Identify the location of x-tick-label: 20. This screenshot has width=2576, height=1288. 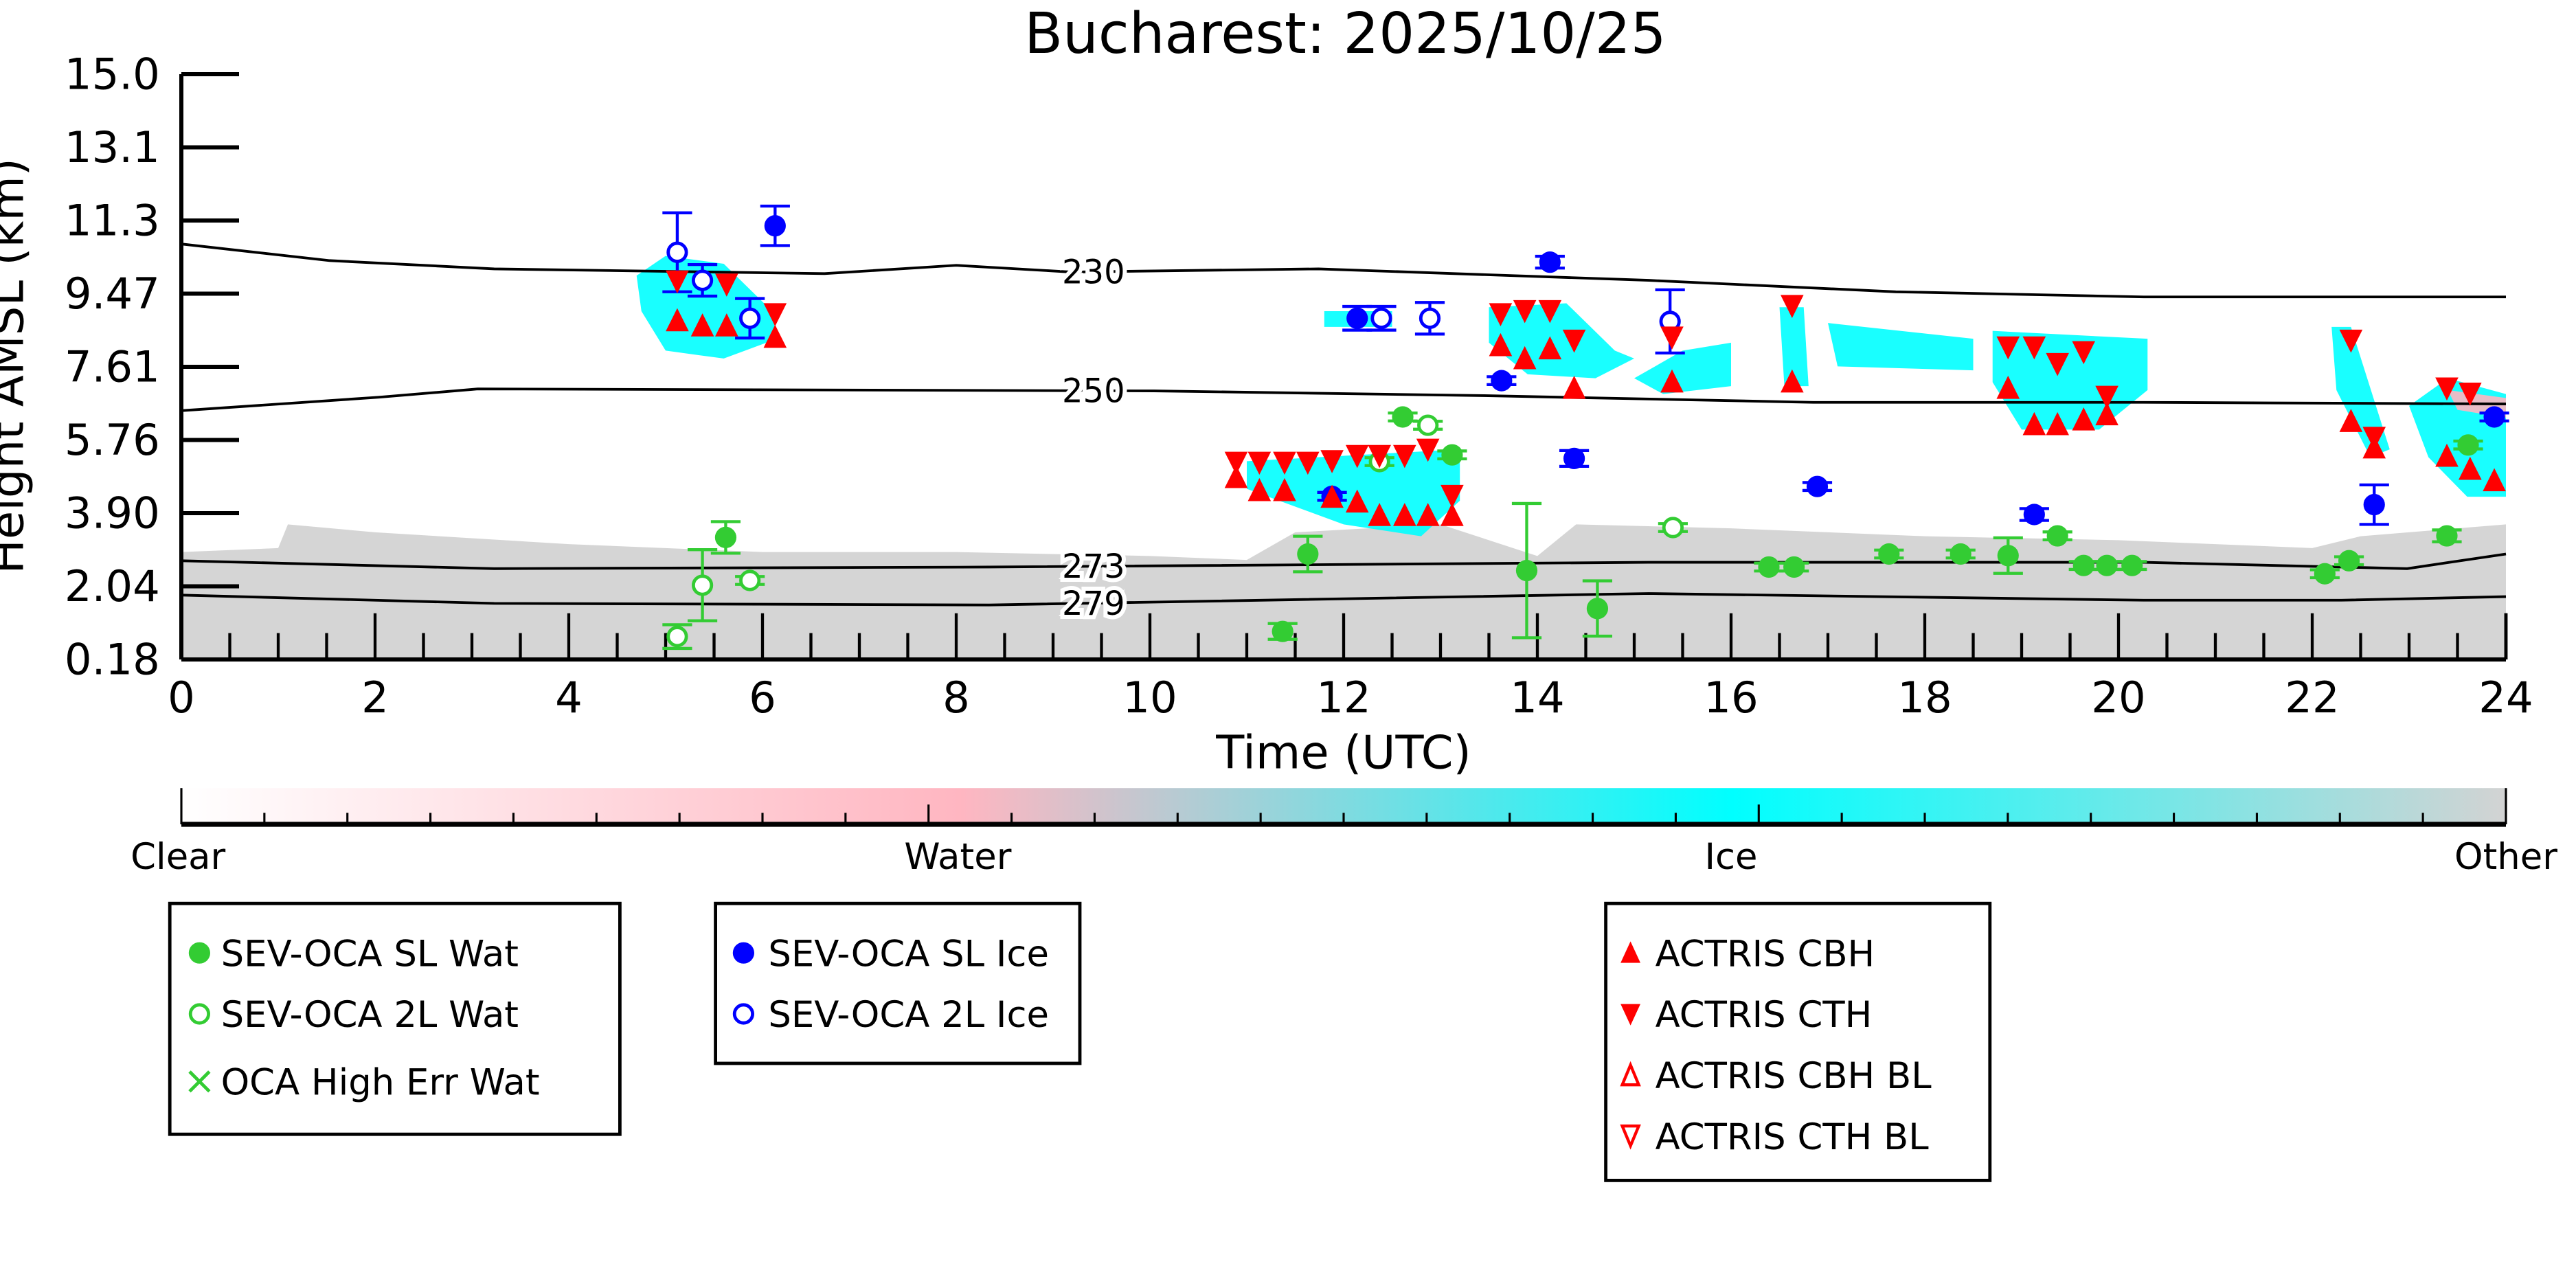
(2118, 698).